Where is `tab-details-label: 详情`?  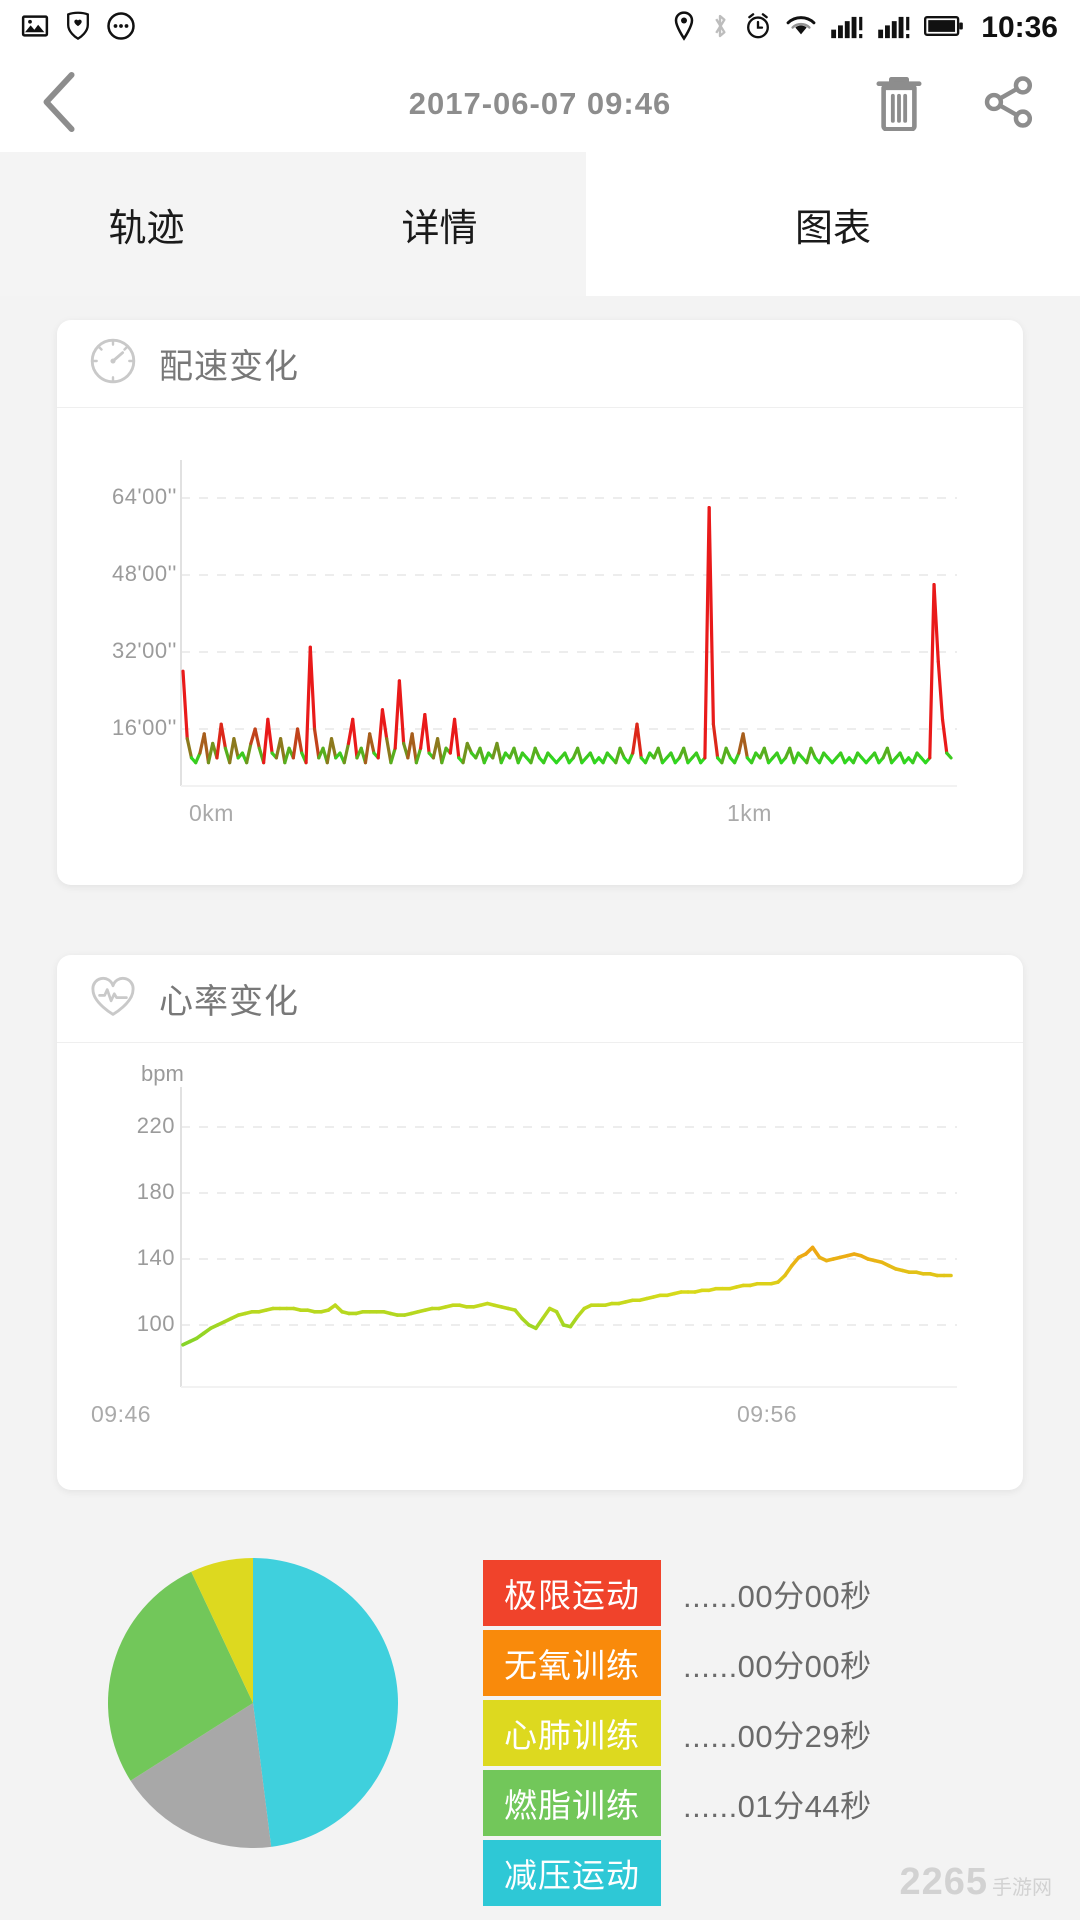 tab-details-label: 详情 is located at coordinates (439, 228).